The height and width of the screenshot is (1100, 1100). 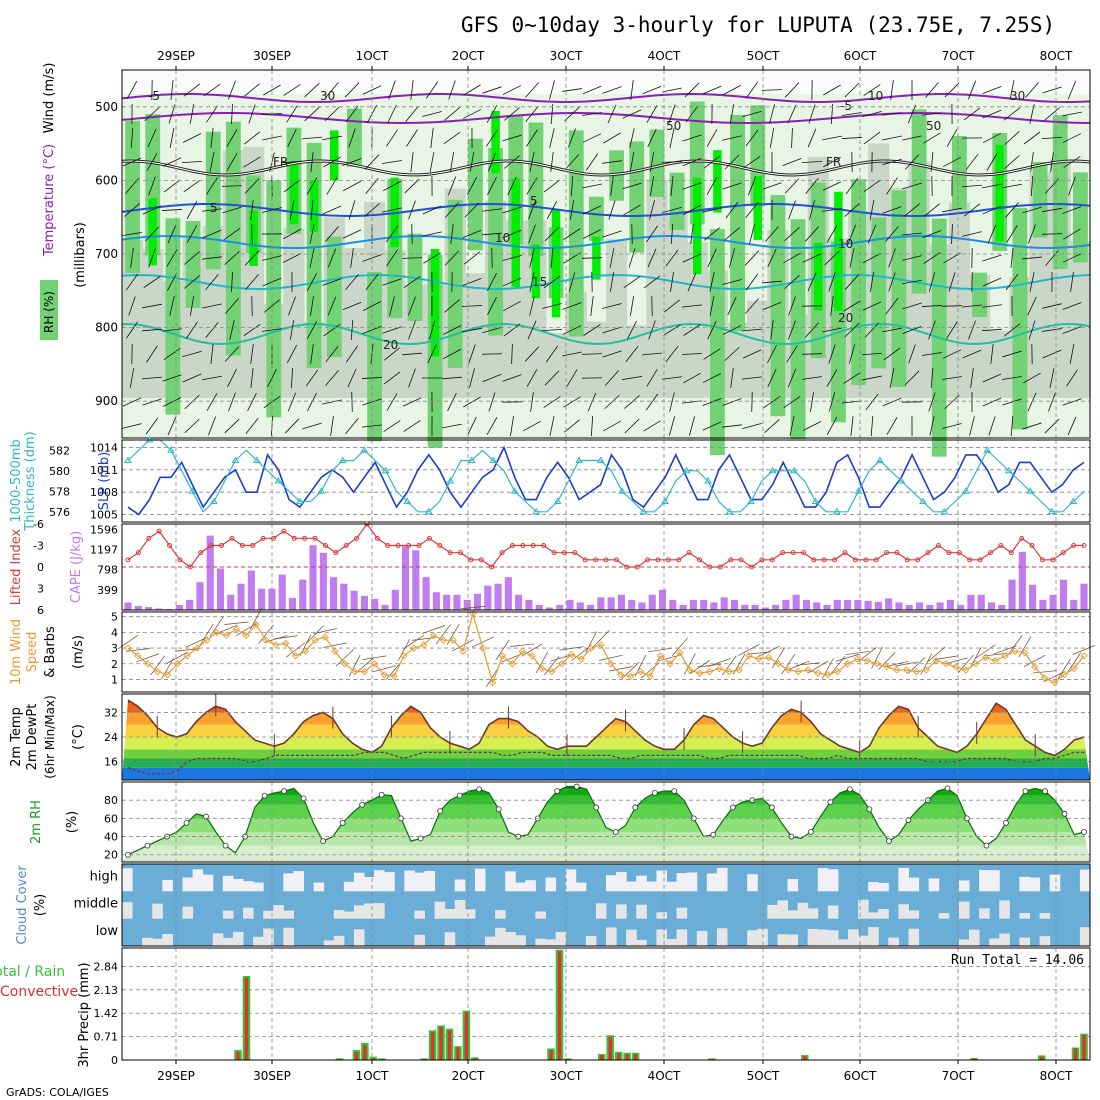 What do you see at coordinates (272, 56) in the screenshot?
I see `top-date-label: 30SEP` at bounding box center [272, 56].